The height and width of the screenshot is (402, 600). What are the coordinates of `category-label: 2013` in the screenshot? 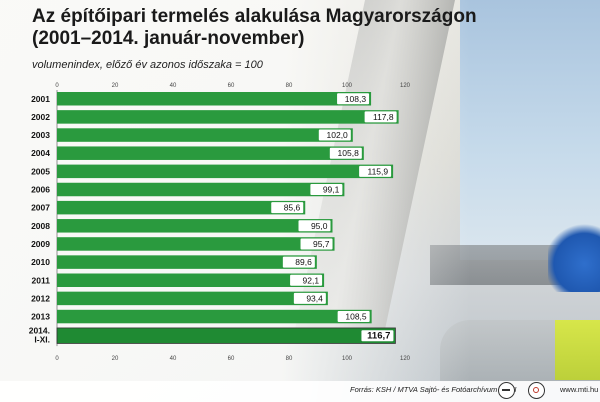 It's located at (40, 317).